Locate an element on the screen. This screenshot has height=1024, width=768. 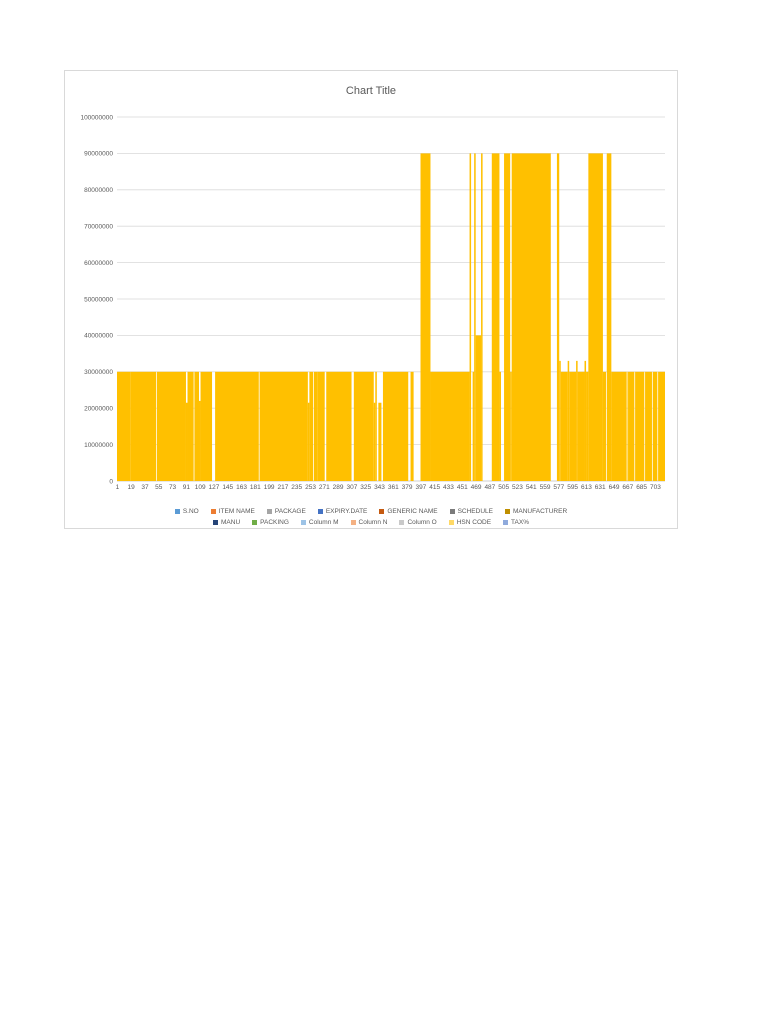
x-tick-label: 577 is located at coordinates (558, 487).